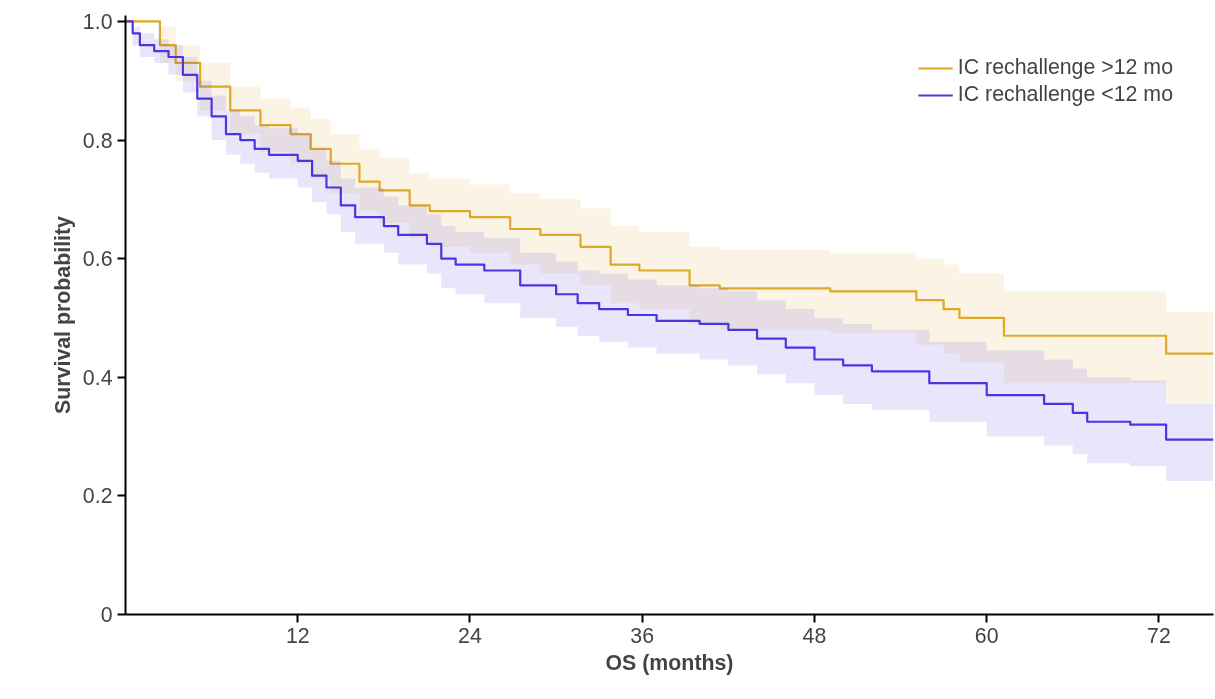 Image resolution: width=1215 pixels, height=699 pixels. Describe the element at coordinates (297, 635) in the screenshot. I see `x-tick-label: 12` at that location.